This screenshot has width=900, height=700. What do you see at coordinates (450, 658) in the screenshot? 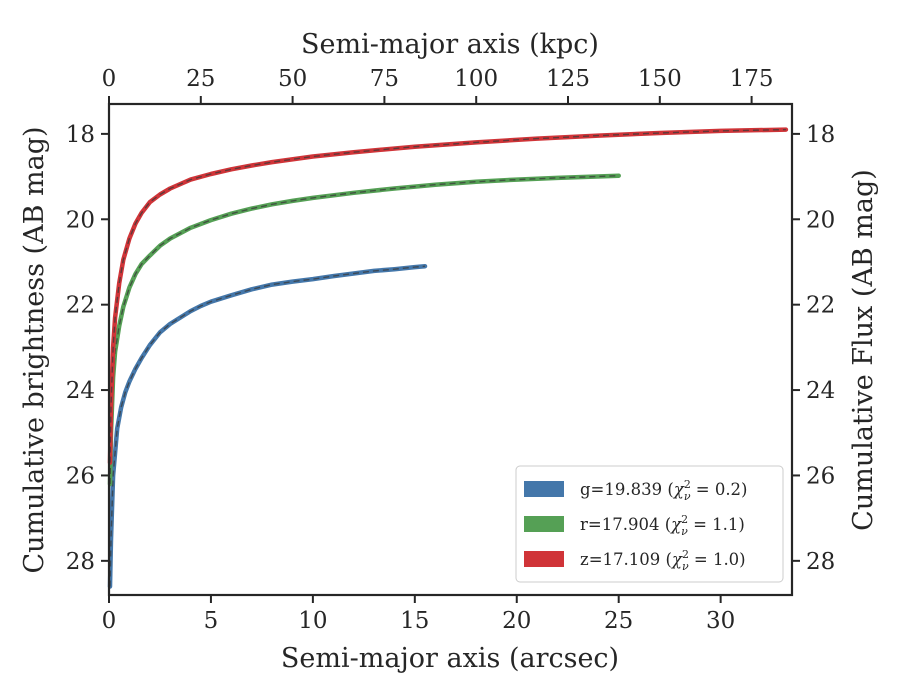
I see `x-axis-title: Semi-major axis (arcsec)` at bounding box center [450, 658].